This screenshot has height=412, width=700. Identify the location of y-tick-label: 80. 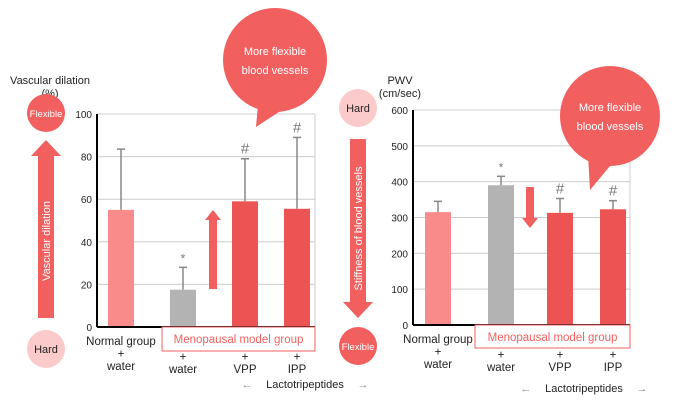
(87, 158).